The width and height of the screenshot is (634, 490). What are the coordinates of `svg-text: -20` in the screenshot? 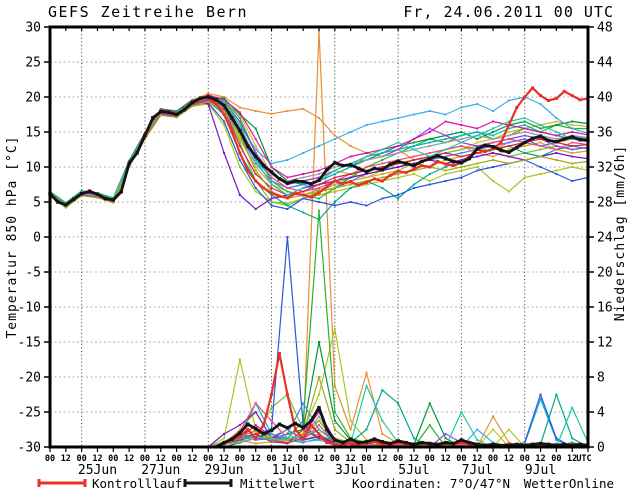 It's located at (29, 378).